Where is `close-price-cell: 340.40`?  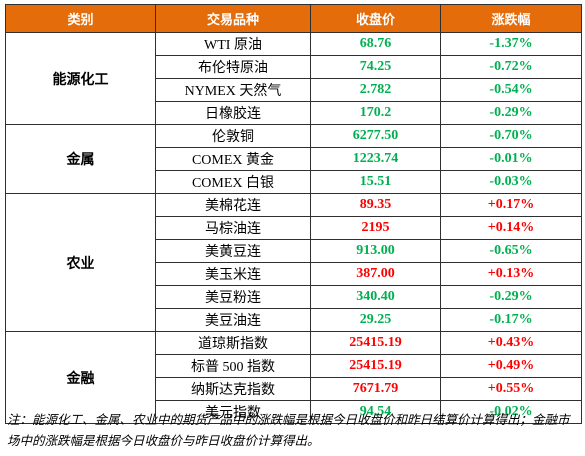 close-price-cell: 340.40 is located at coordinates (375, 297).